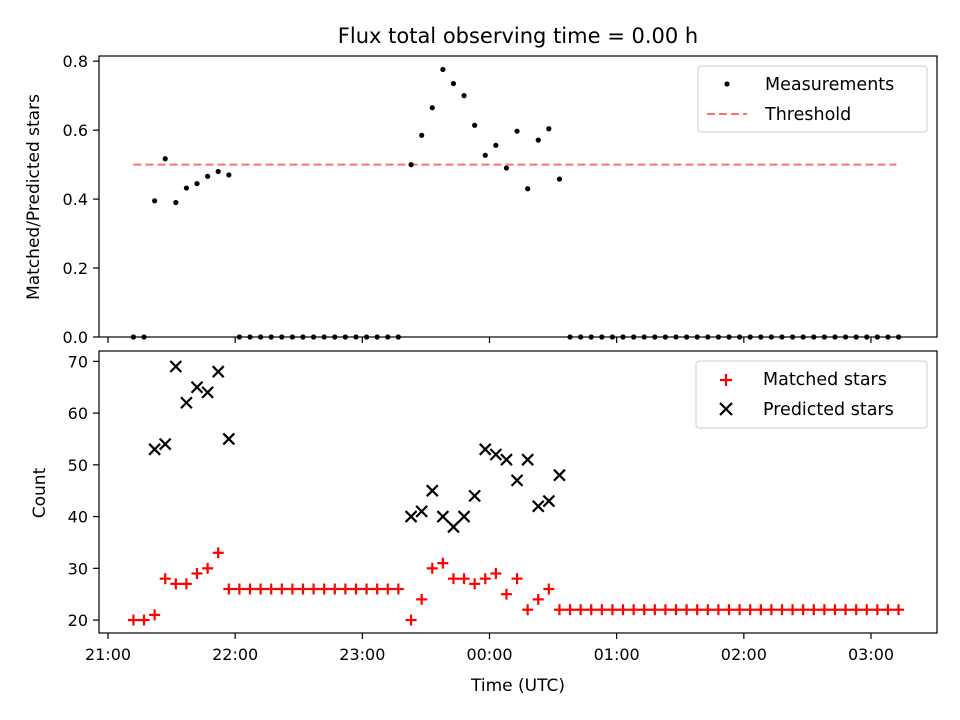  What do you see at coordinates (517, 686) in the screenshot?
I see `x-axis-label: Time (UTC)` at bounding box center [517, 686].